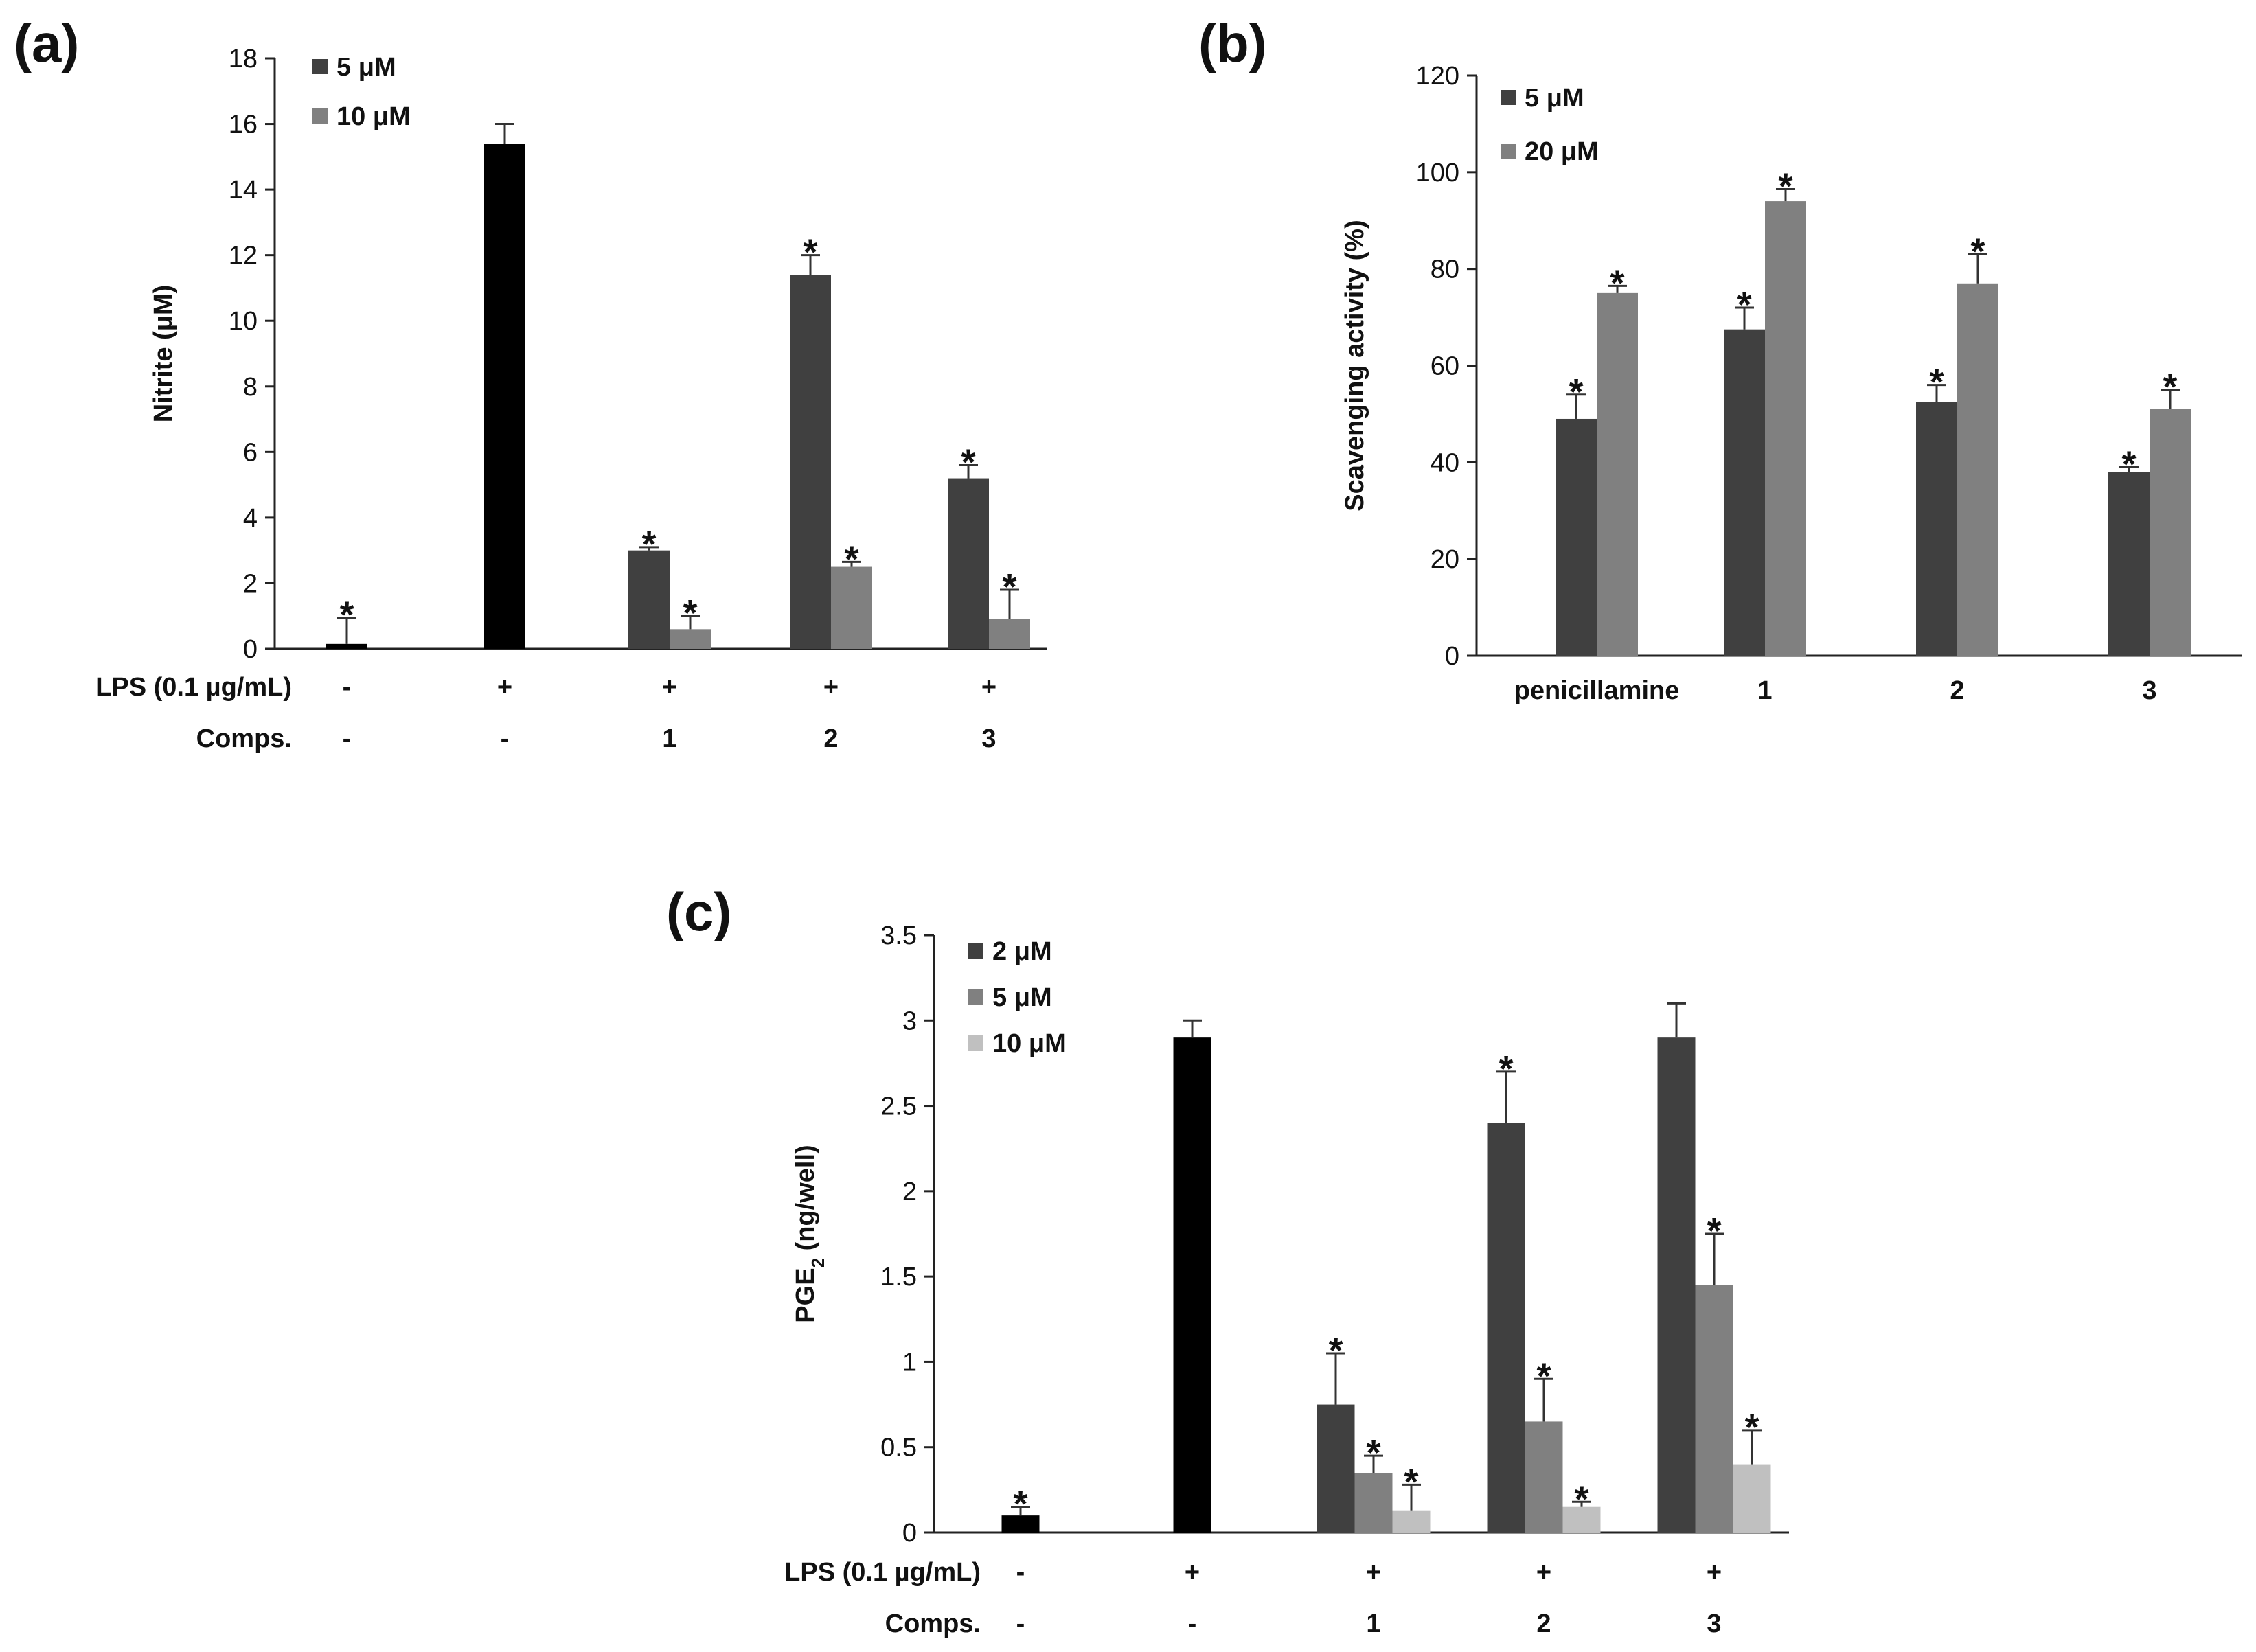  I want to click on y-tick-label: 1, so click(909, 1362).